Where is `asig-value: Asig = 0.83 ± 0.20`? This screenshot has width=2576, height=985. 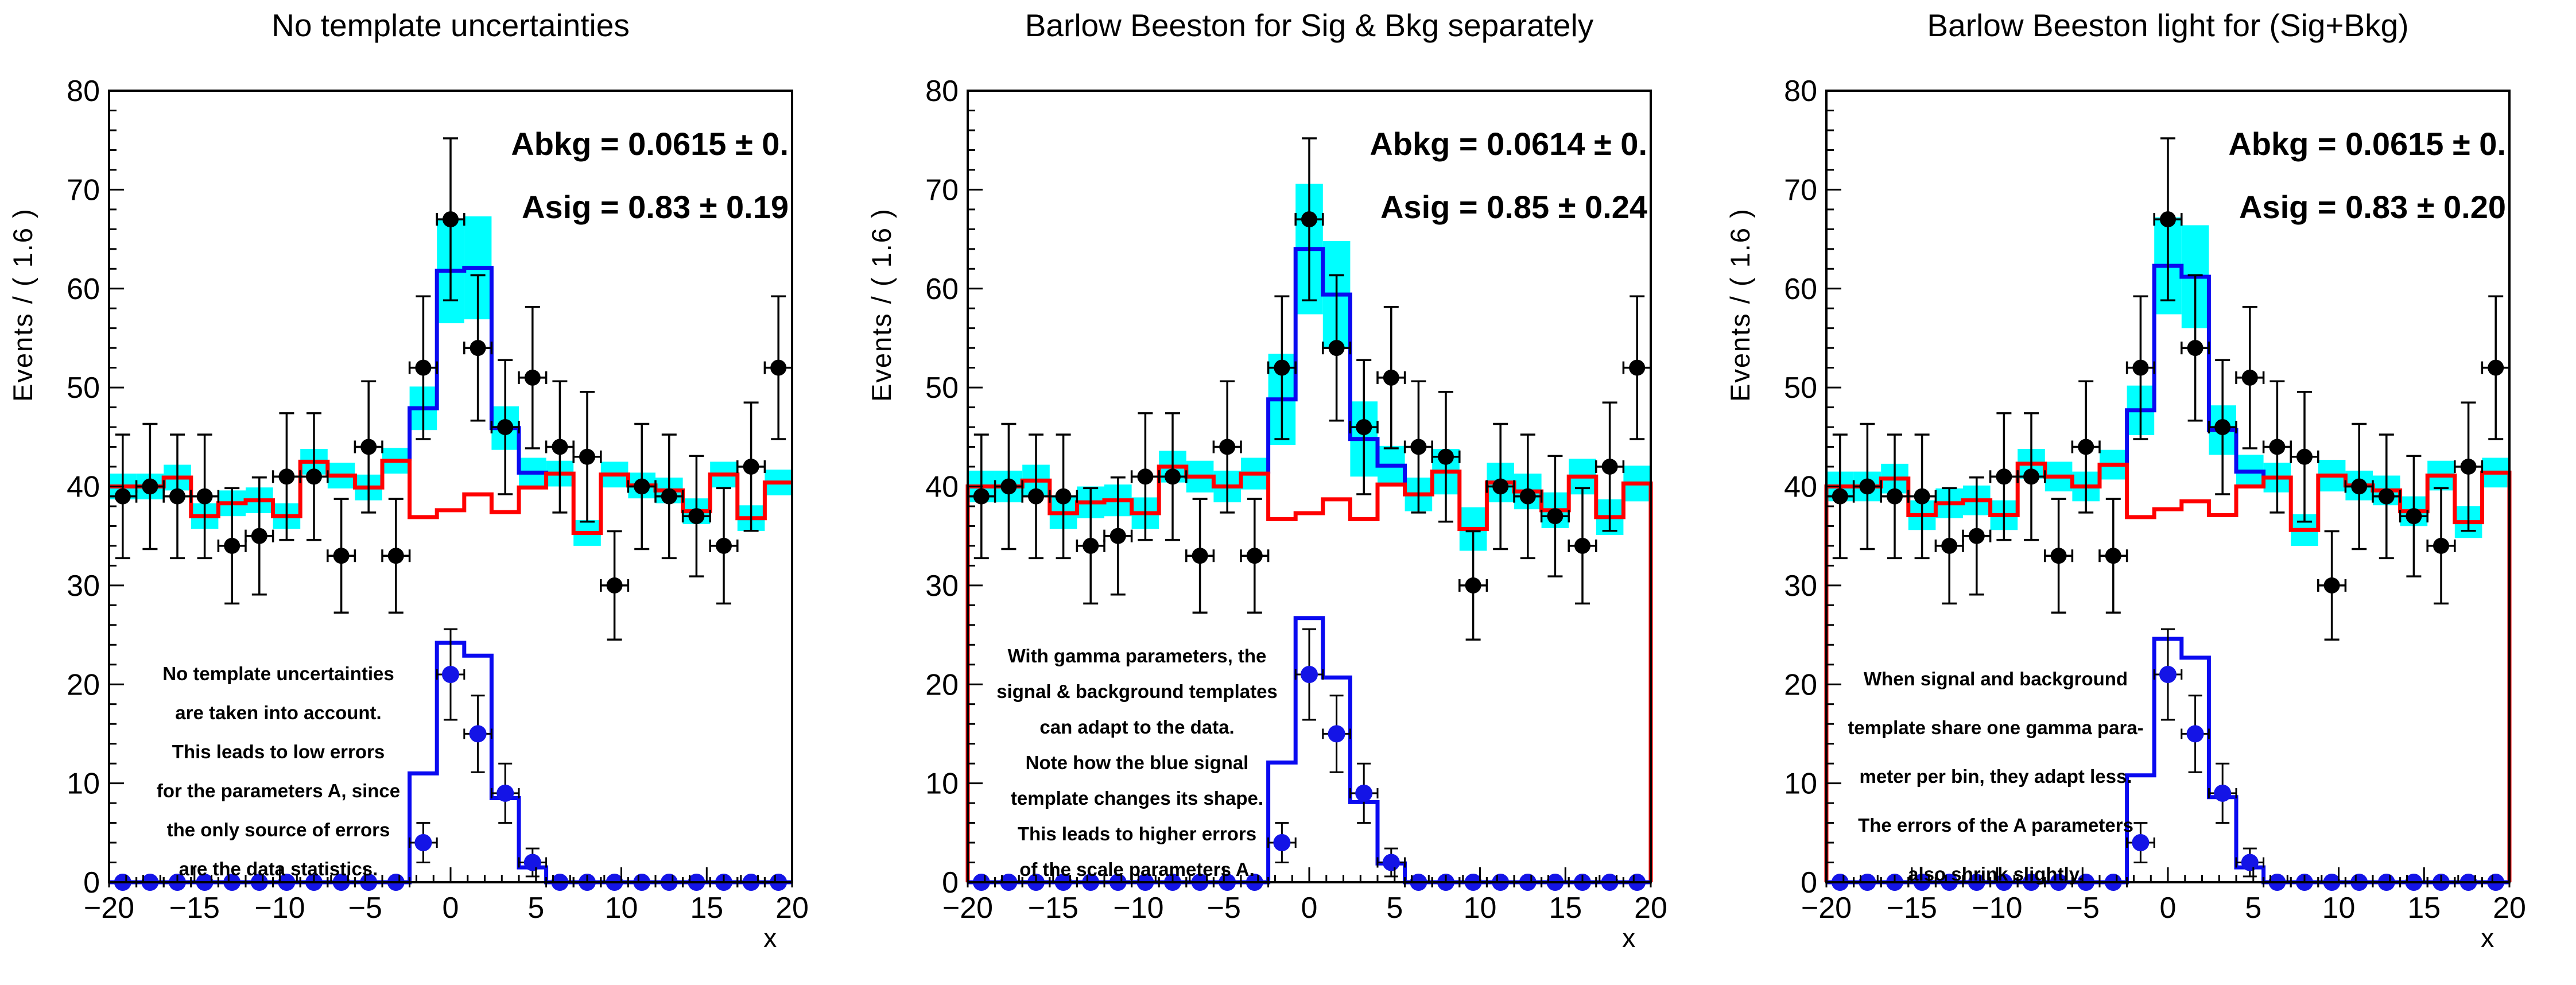
asig-value: Asig = 0.83 ± 0.20 is located at coordinates (2372, 207).